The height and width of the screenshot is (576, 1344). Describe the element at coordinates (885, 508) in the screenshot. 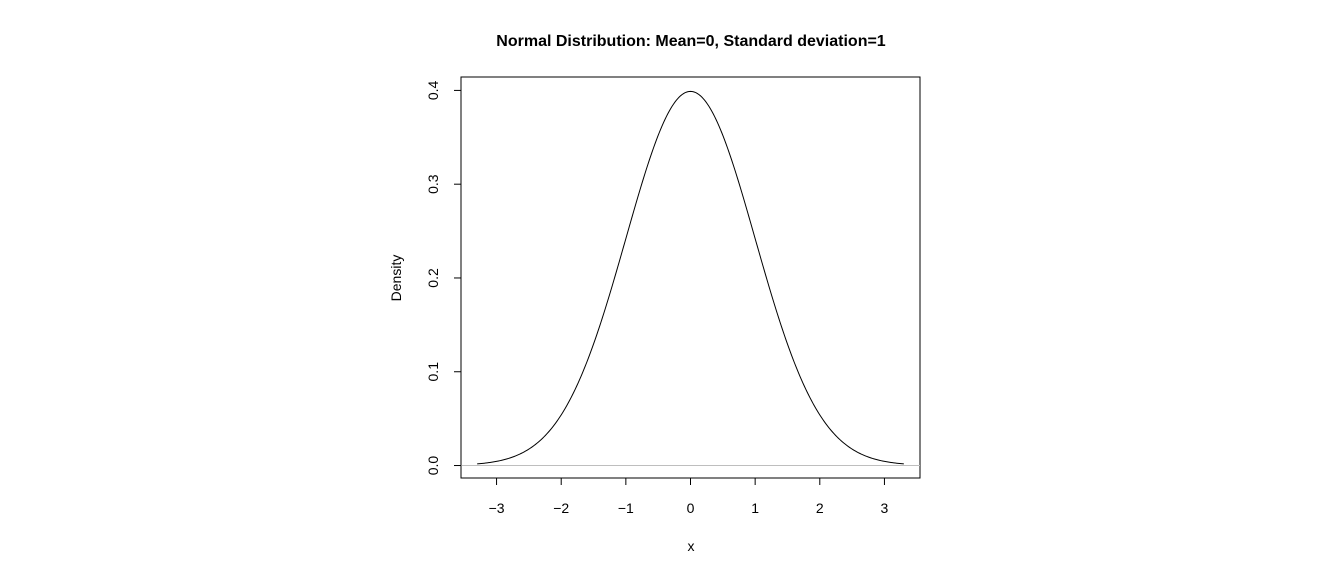

I see `x-tick-label: 3` at that location.